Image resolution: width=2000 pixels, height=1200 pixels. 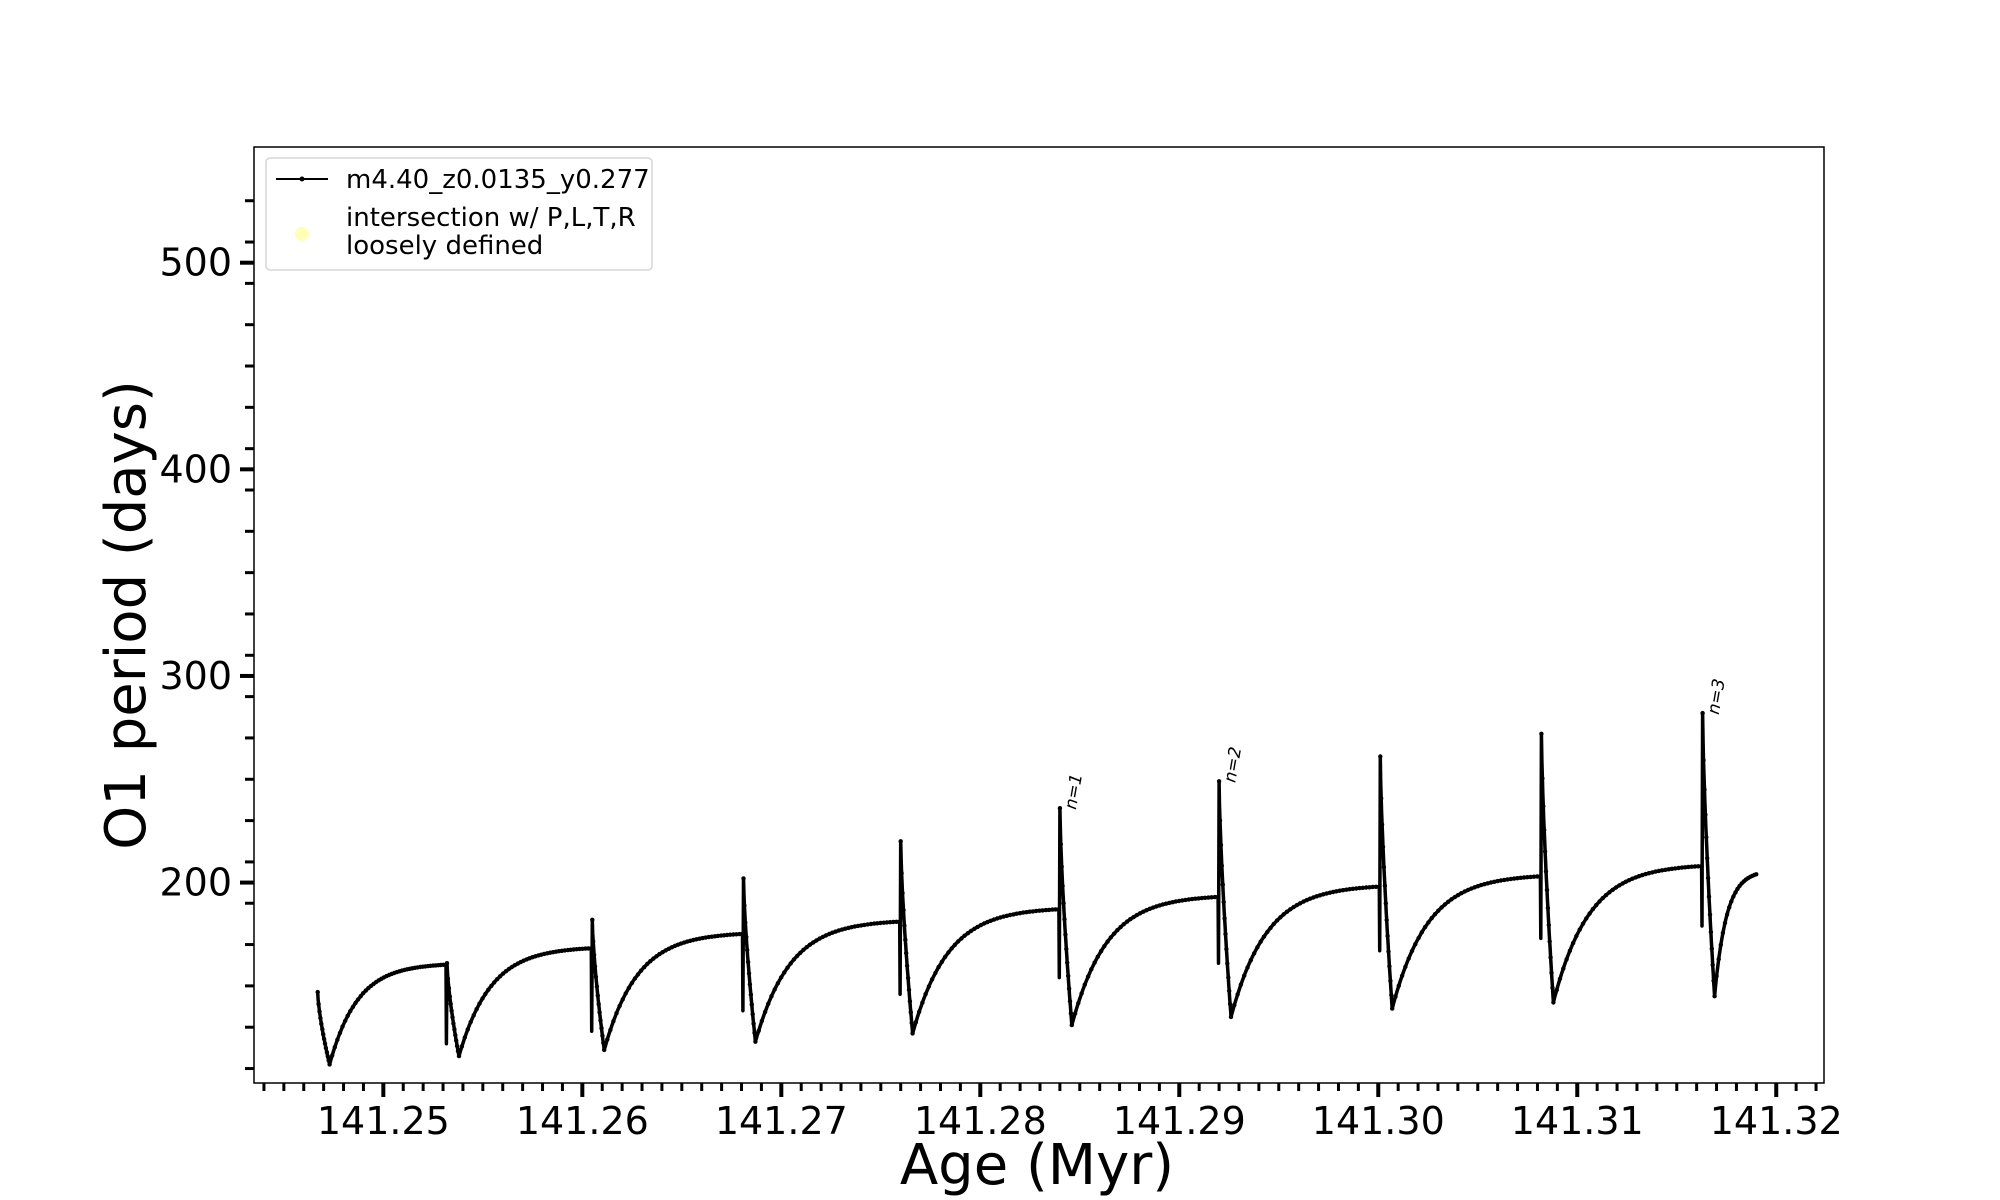 What do you see at coordinates (459, 214) in the screenshot?
I see `legend-box` at bounding box center [459, 214].